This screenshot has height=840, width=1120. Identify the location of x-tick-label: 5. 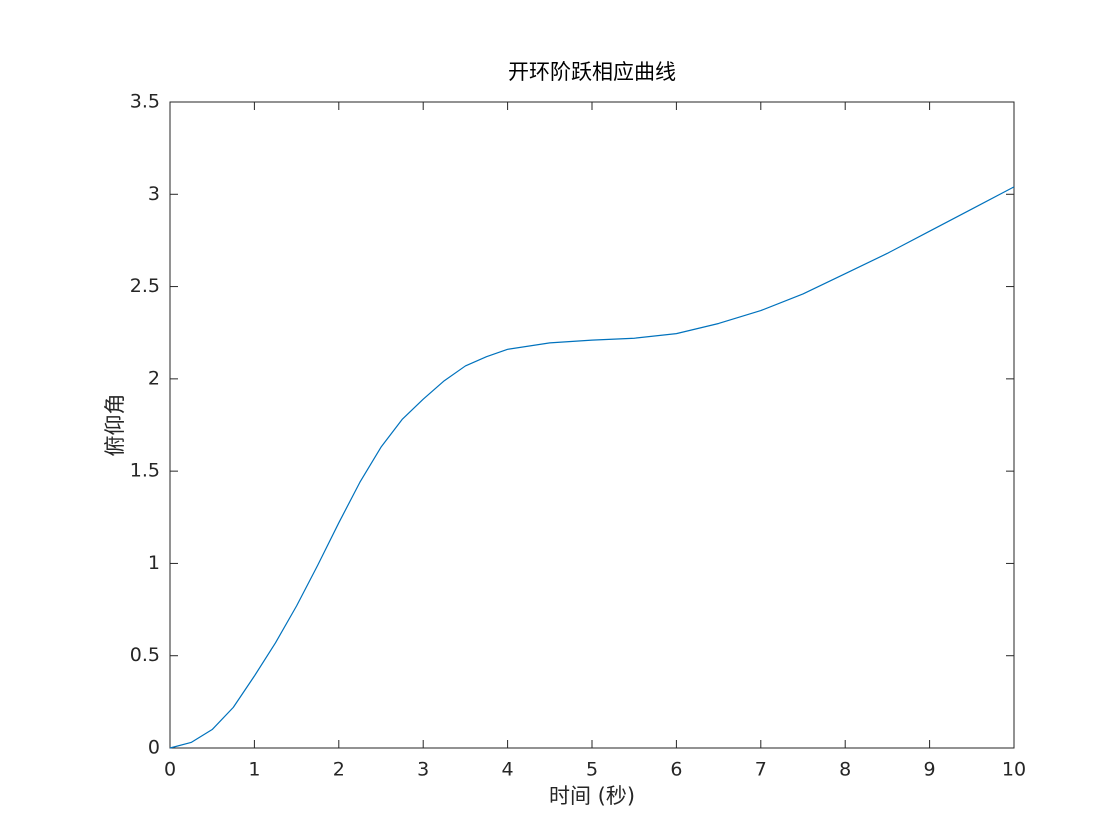
(592, 770).